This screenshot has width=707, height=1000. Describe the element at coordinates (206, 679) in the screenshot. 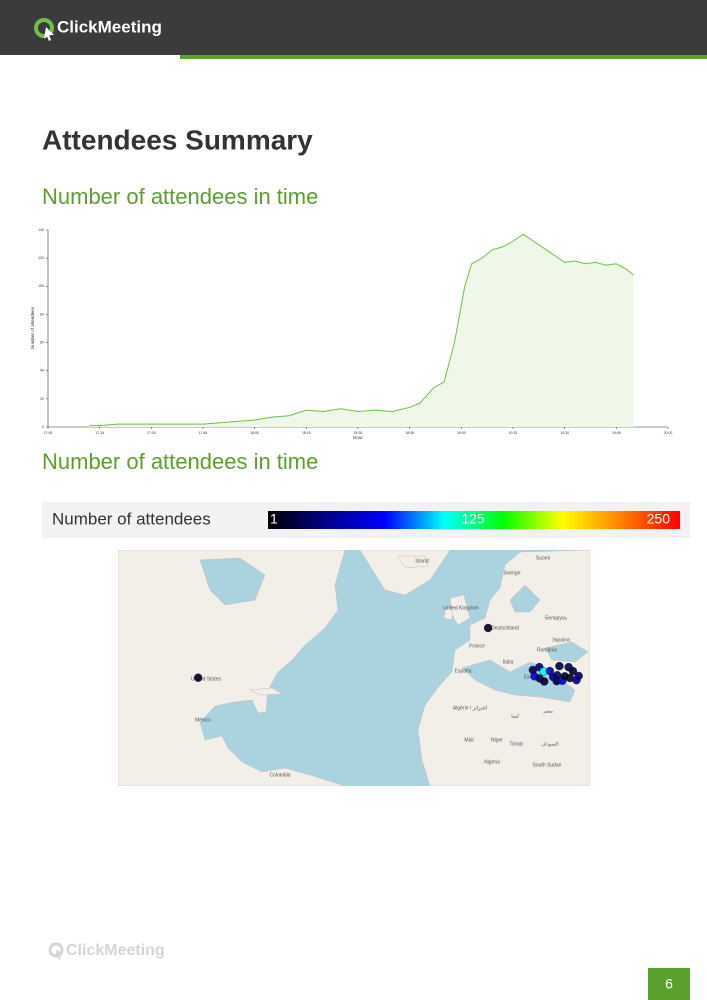

I see `map-label: United States` at that location.